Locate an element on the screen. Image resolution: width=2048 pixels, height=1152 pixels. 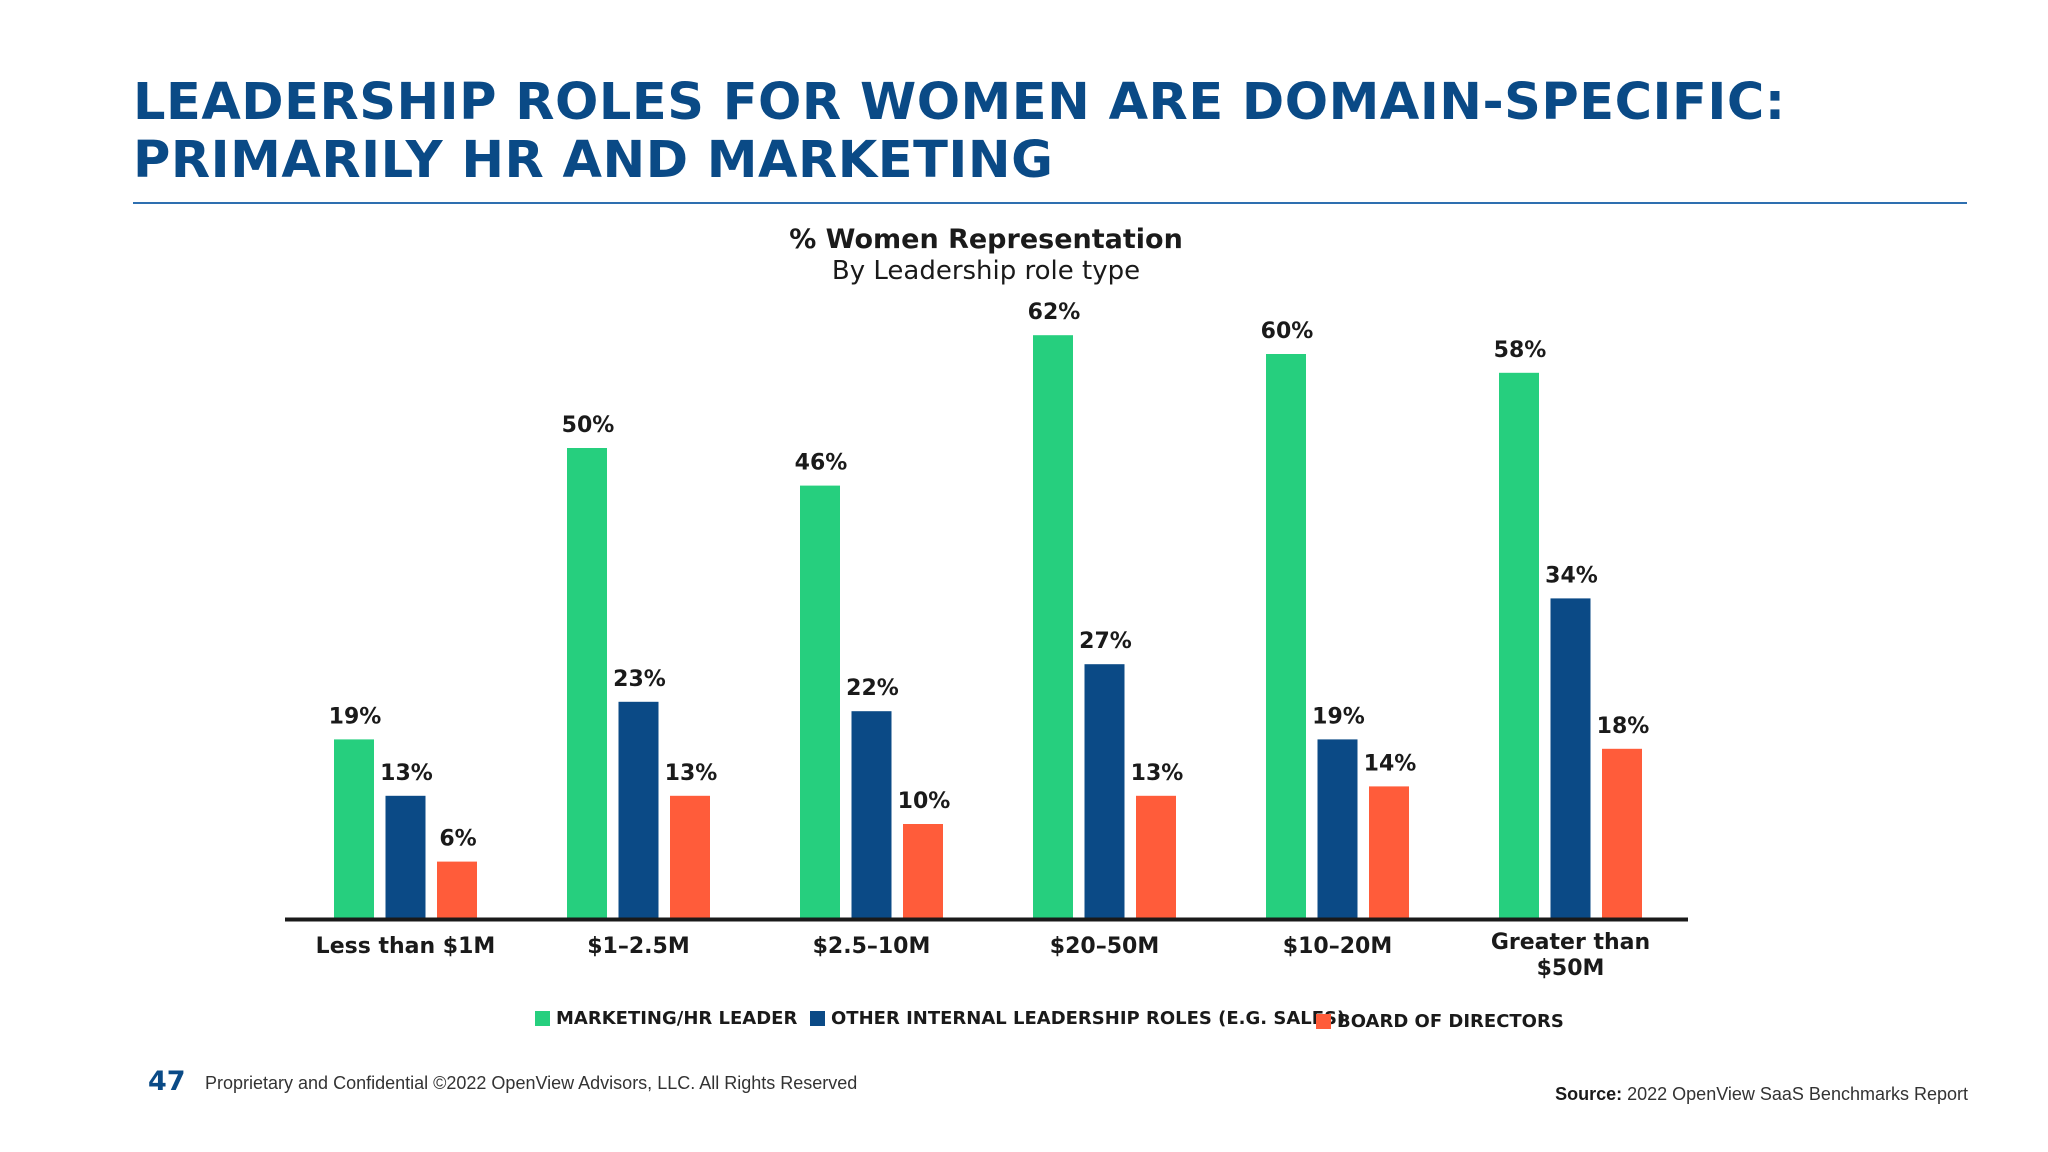
title-divider is located at coordinates (1050, 203).